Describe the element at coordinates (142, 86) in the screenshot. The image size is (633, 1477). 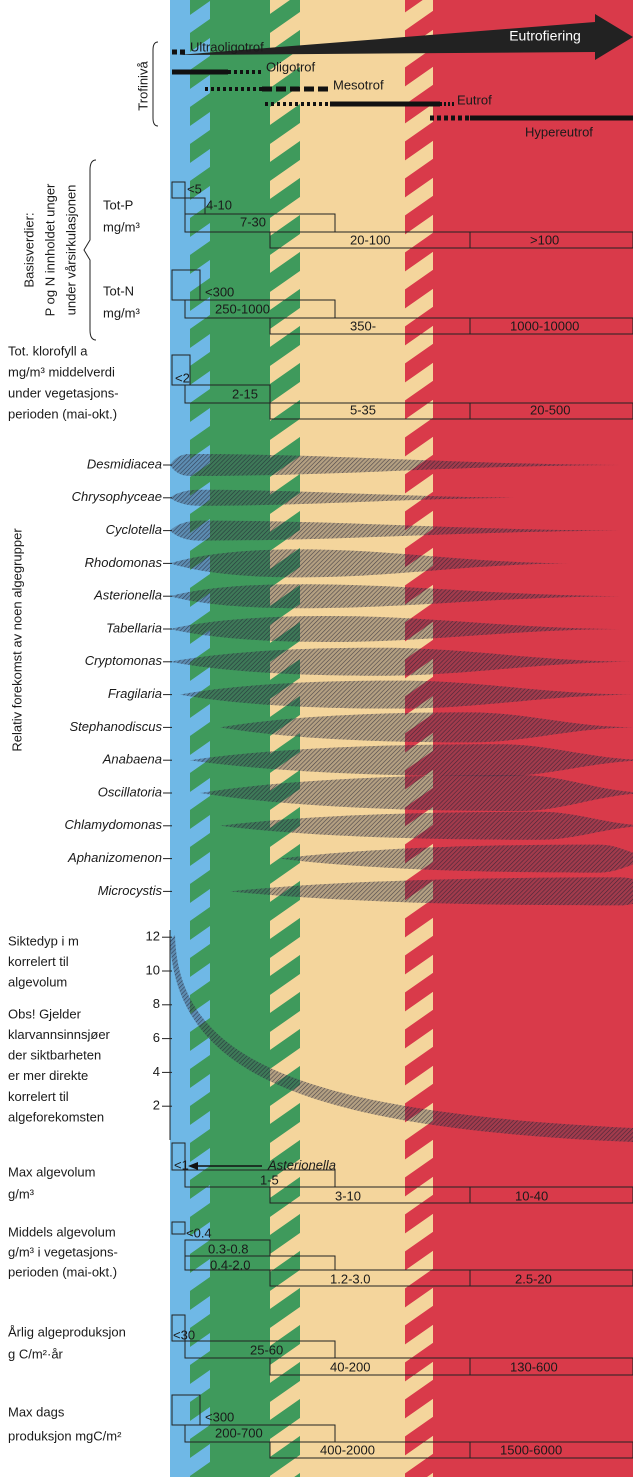
I see `trophic-label: Trofinivå` at that location.